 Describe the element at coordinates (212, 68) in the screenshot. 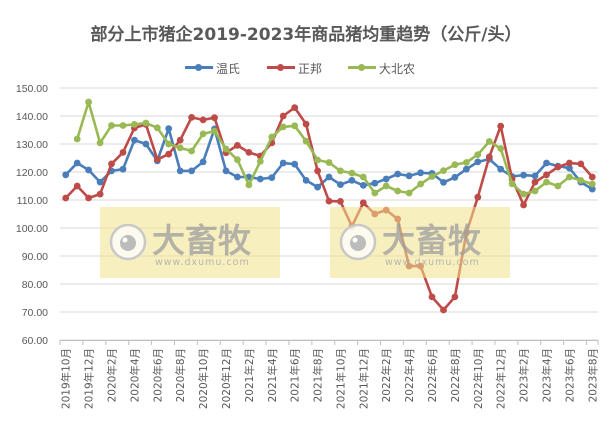

I see `legend-item-wens: 温氏` at that location.